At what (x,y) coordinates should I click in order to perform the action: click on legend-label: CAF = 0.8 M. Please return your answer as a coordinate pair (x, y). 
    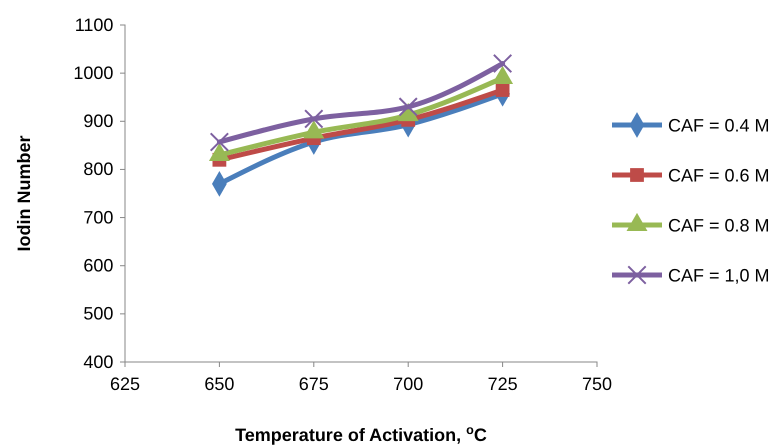
    Looking at the image, I should click on (719, 225).